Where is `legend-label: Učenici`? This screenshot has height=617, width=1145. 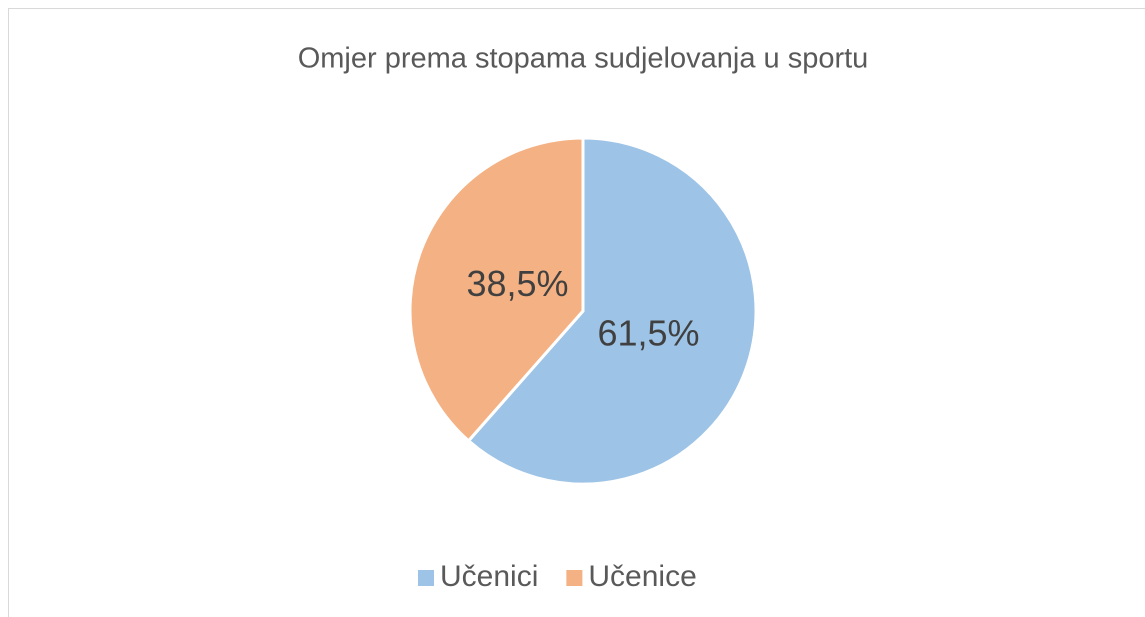 legend-label: Učenici is located at coordinates (489, 576).